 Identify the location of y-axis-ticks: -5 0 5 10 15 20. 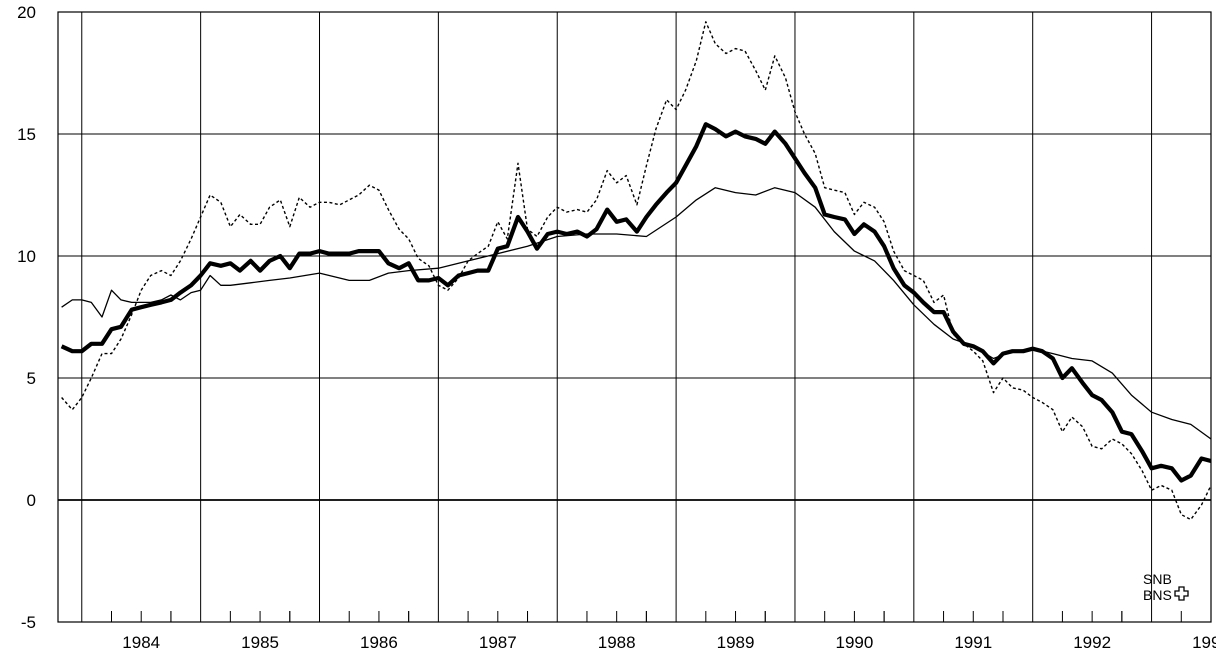
(26, 317).